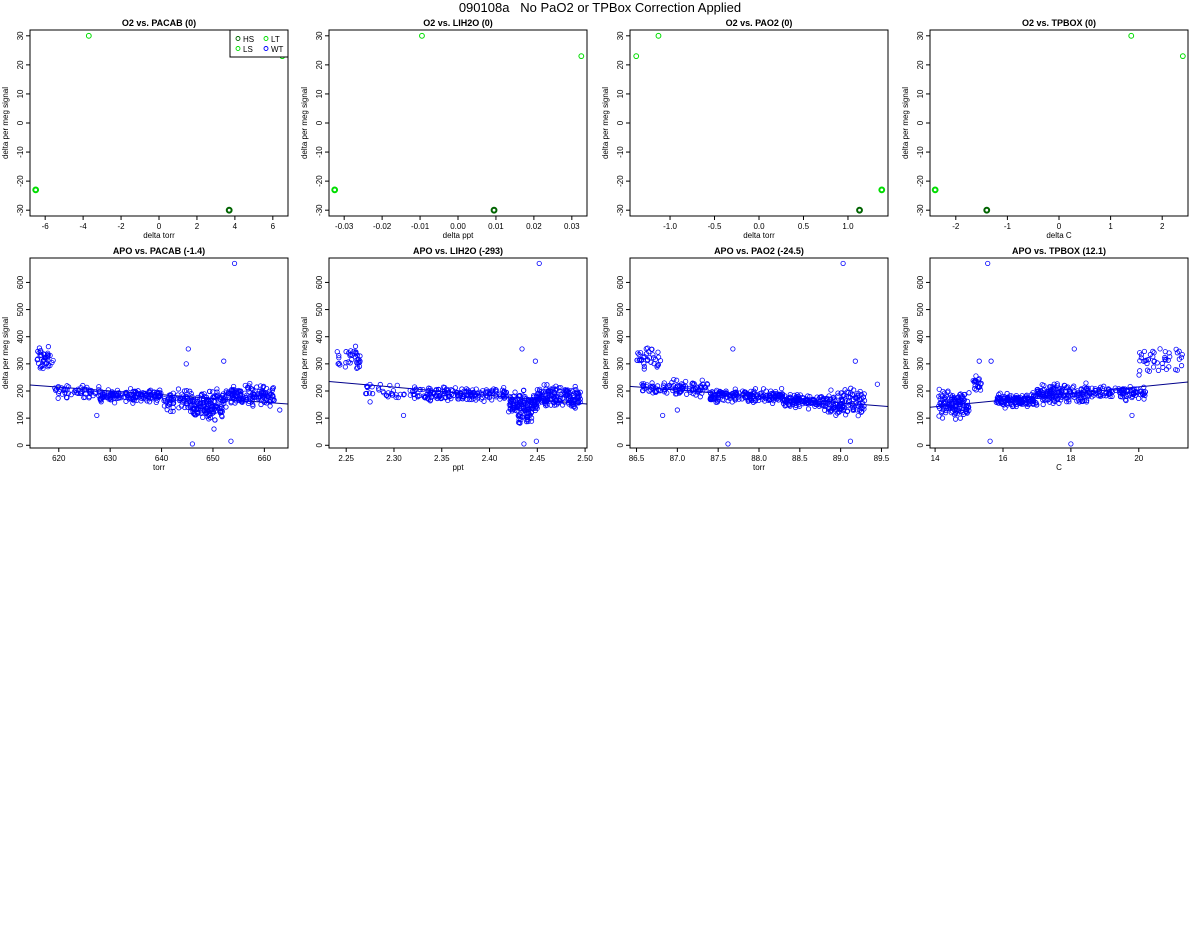  Describe the element at coordinates (920, 93) in the screenshot. I see `y-tick-label: 10` at that location.